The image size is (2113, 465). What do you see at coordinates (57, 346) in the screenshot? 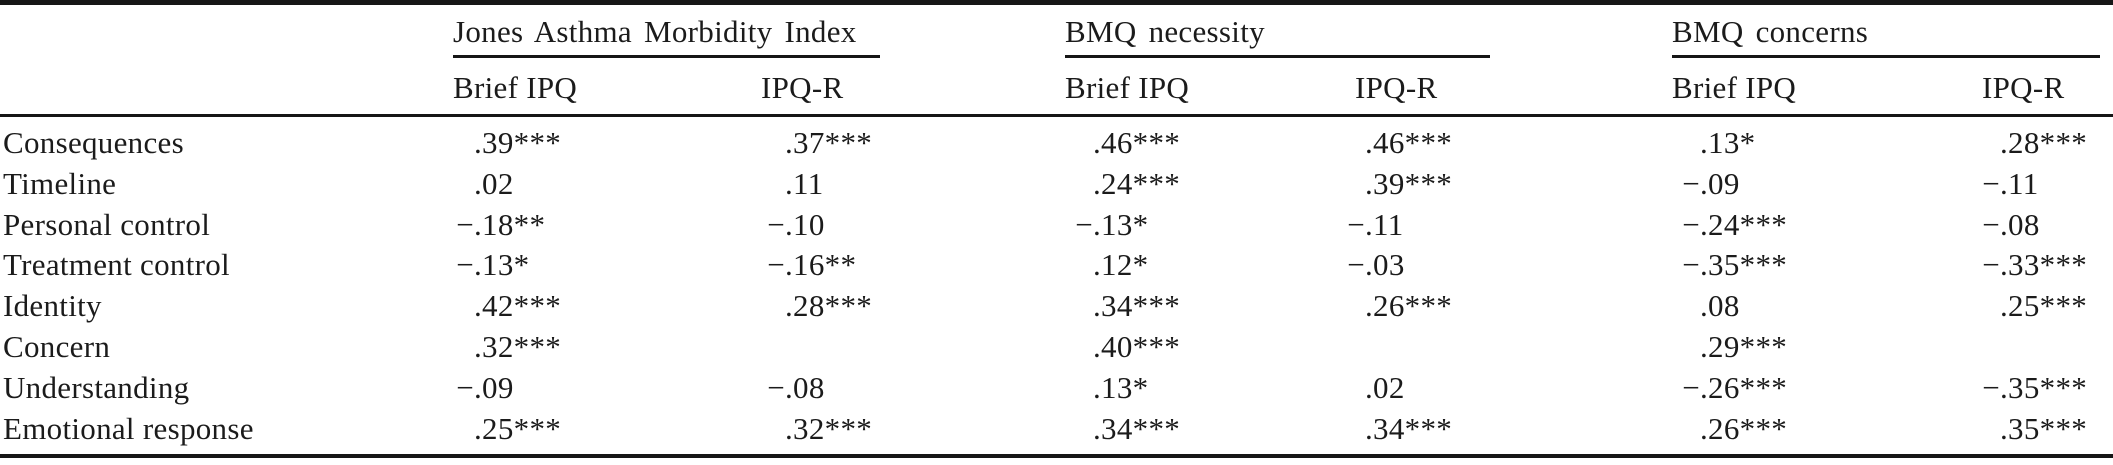
I see `row-label: Concern` at bounding box center [57, 346].